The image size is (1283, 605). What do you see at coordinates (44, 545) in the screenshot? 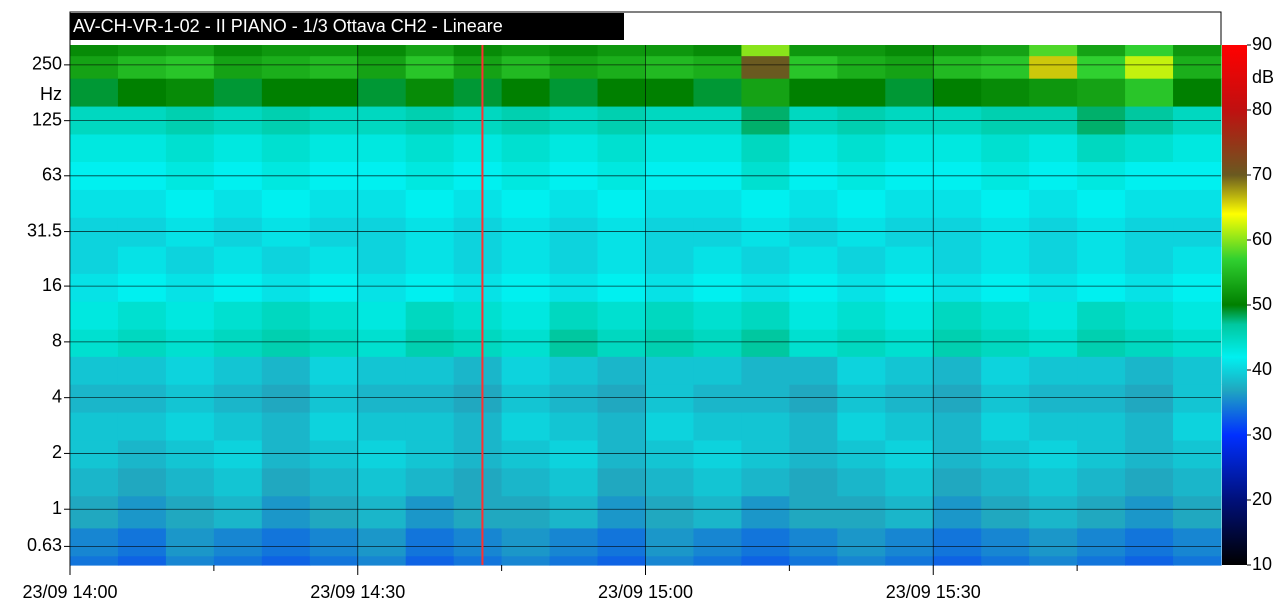
I see `y-tick-label: 0.63` at bounding box center [44, 545].